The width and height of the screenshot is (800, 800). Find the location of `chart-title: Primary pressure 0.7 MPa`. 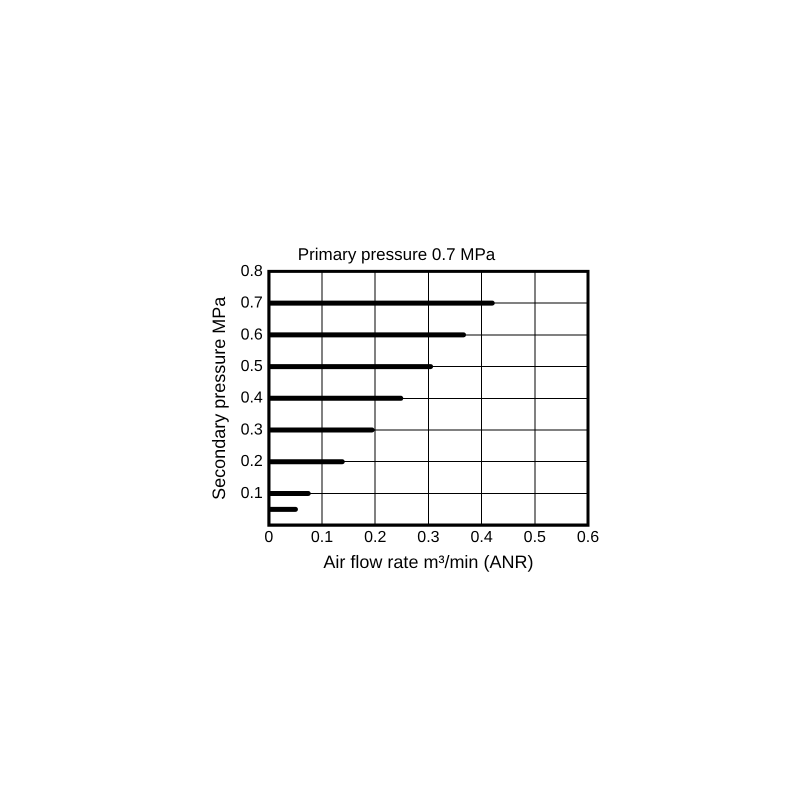

chart-title: Primary pressure 0.7 MPa is located at coordinates (397, 254).